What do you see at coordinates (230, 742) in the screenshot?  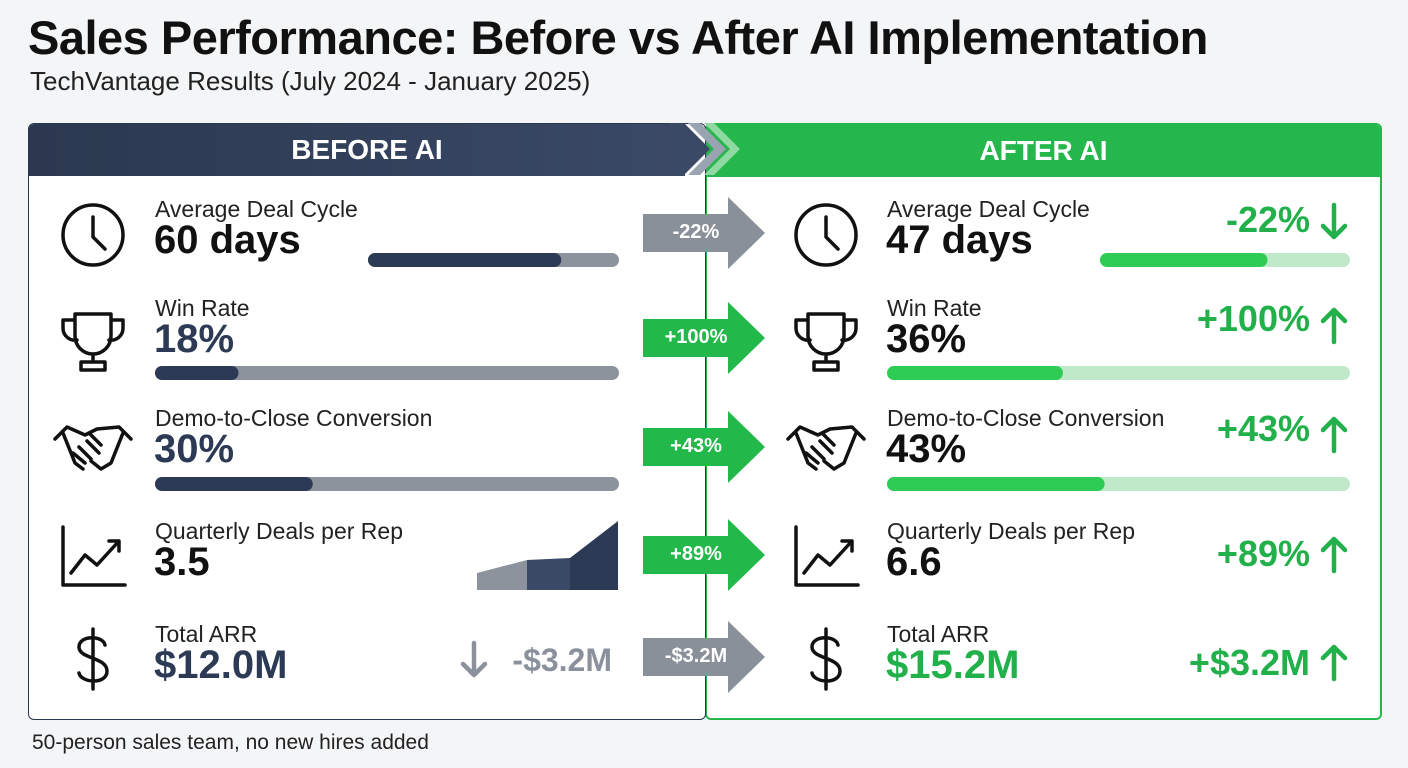 I see `footer-note: 50-person sales team, no new hires added` at bounding box center [230, 742].